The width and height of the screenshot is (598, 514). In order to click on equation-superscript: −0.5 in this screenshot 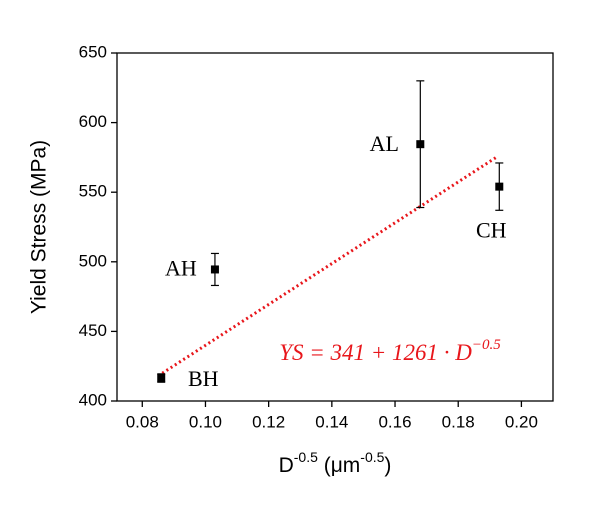, I will do `click(486, 345)`.